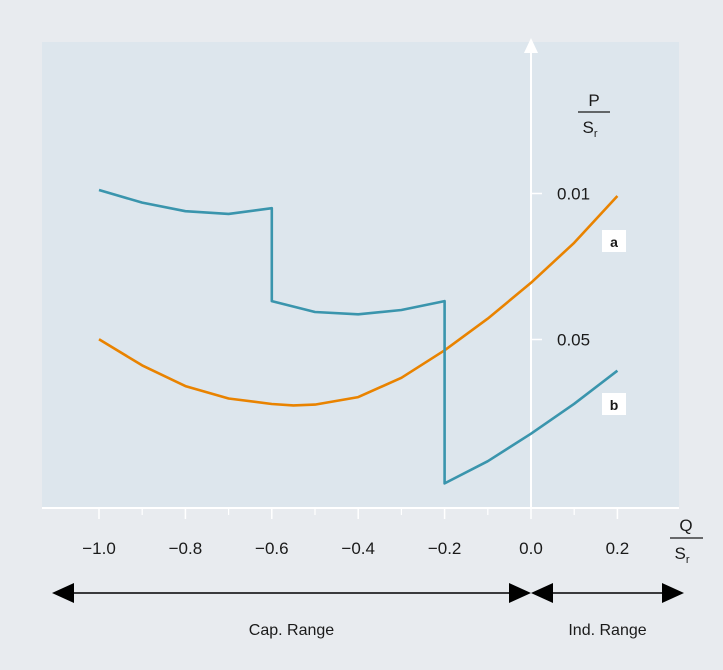 The image size is (723, 670). What do you see at coordinates (560, 267) in the screenshot?
I see `y-ticks: 0.01 0.05` at bounding box center [560, 267].